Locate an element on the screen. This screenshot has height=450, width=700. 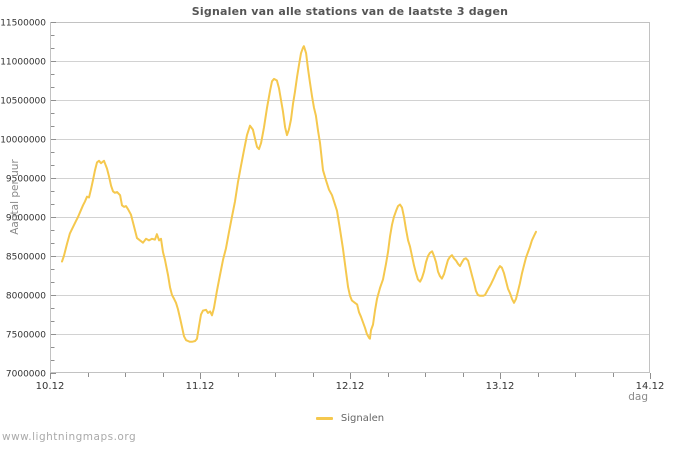
x-tick-label: 14.12 is located at coordinates (650, 386).